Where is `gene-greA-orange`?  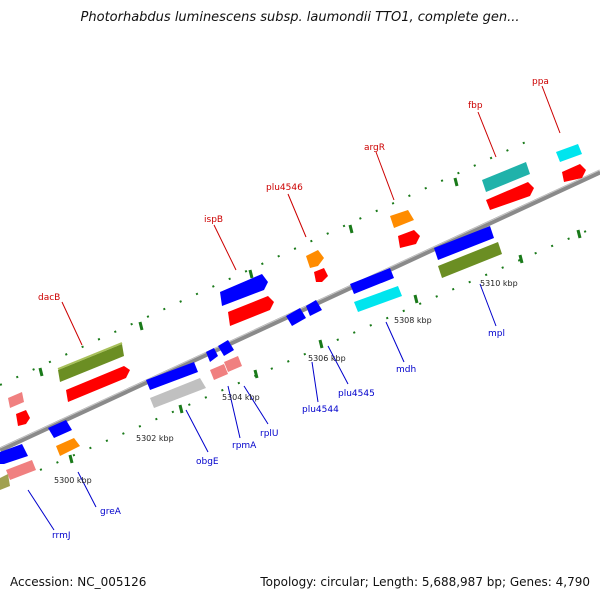 gene-greA-orange is located at coordinates (68, 447).